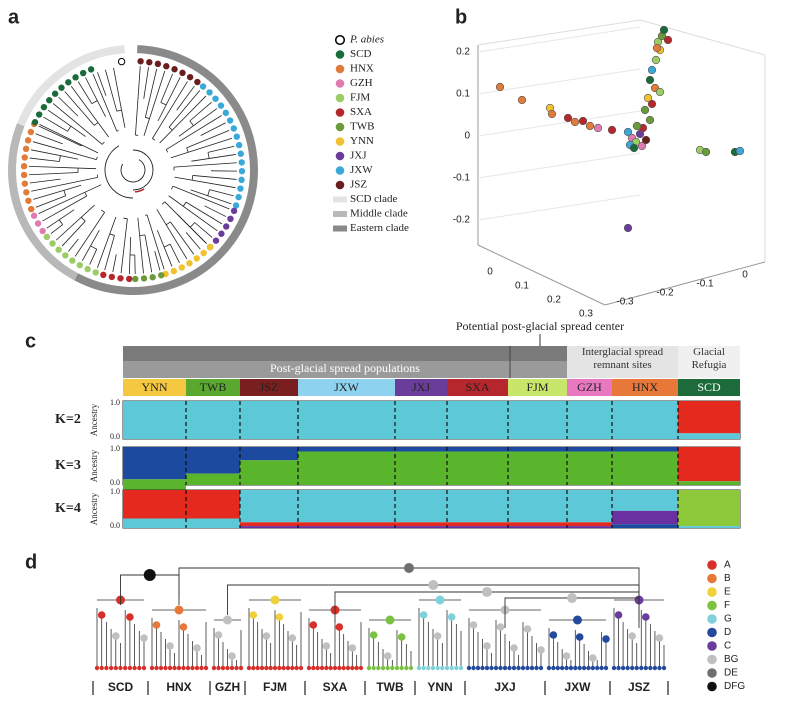  What do you see at coordinates (702, 37) in the screenshot?
I see `axis-line` at bounding box center [702, 37].